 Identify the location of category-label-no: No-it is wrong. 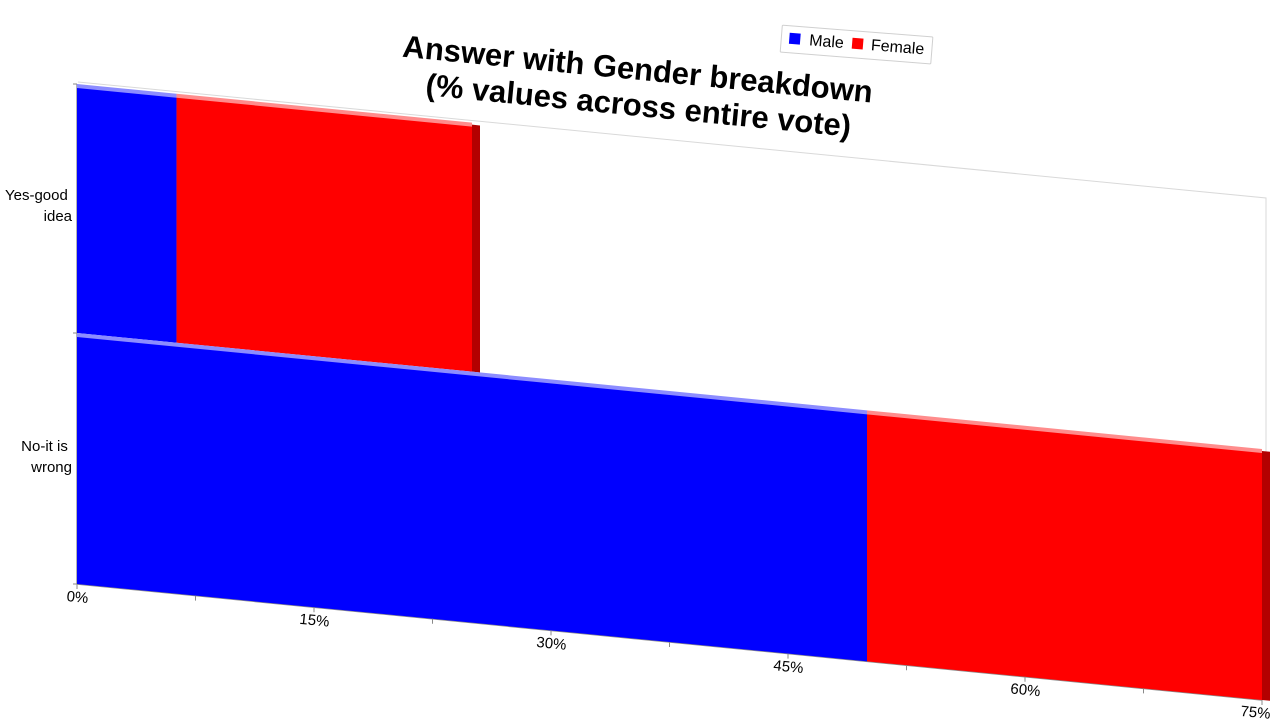
(46, 457).